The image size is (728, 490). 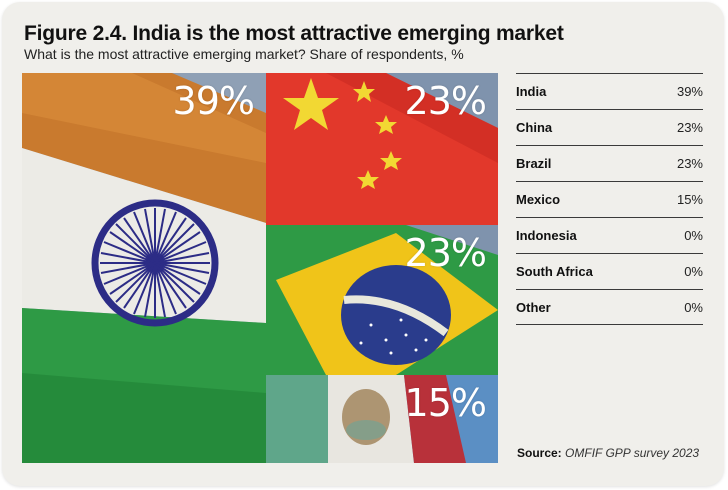 What do you see at coordinates (609, 271) in the screenshot?
I see `table-row: South Africa 0%` at bounding box center [609, 271].